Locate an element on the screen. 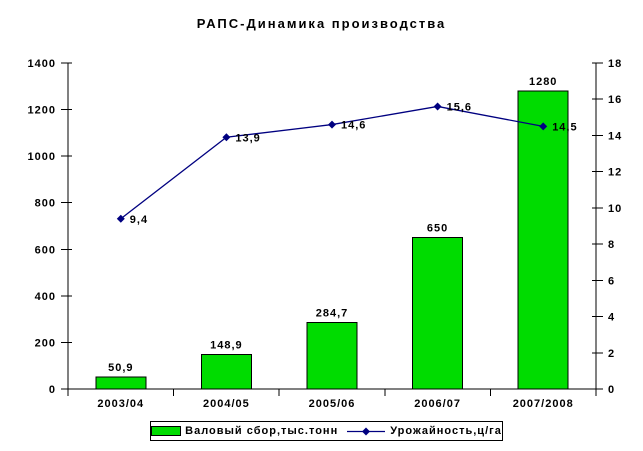 This screenshot has width=643, height=451. left-axis-tick-label: 200 is located at coordinates (45, 343).